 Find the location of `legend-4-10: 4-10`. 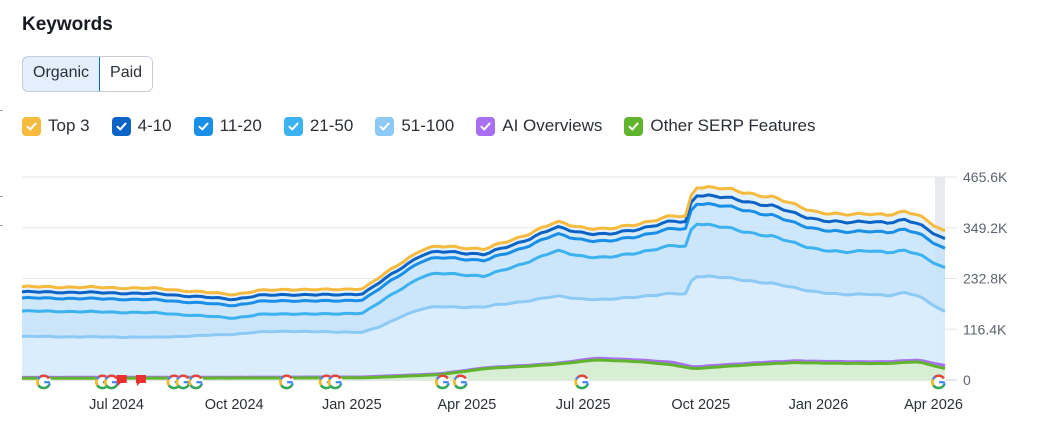

legend-4-10: 4-10 is located at coordinates (141, 126).